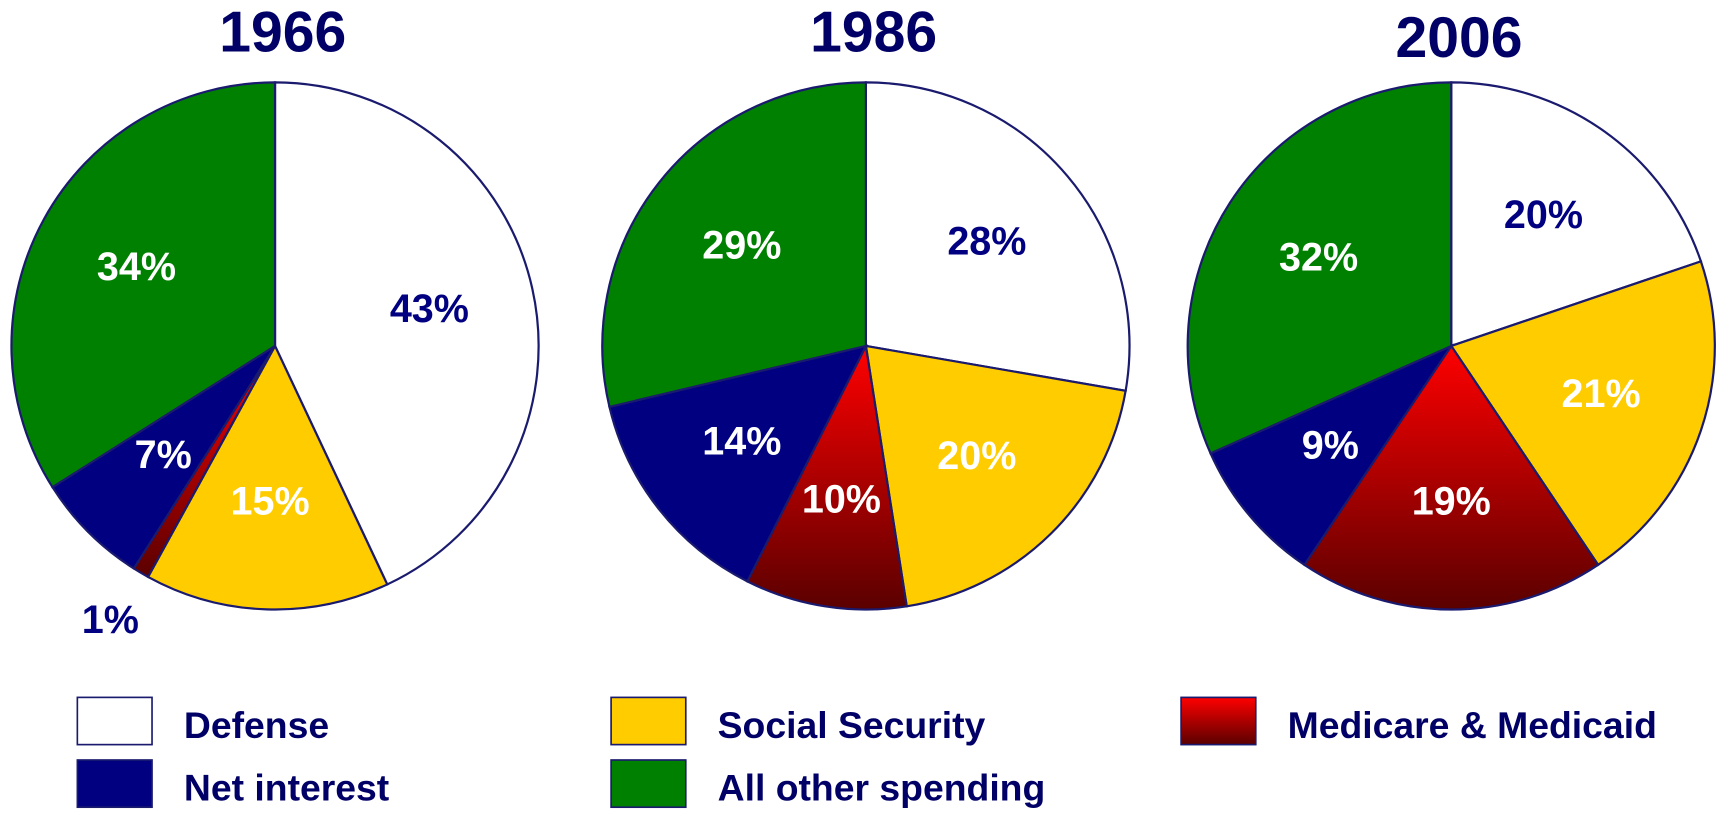 The image size is (1723, 816). I want to click on slice-label: 1%, so click(110, 620).